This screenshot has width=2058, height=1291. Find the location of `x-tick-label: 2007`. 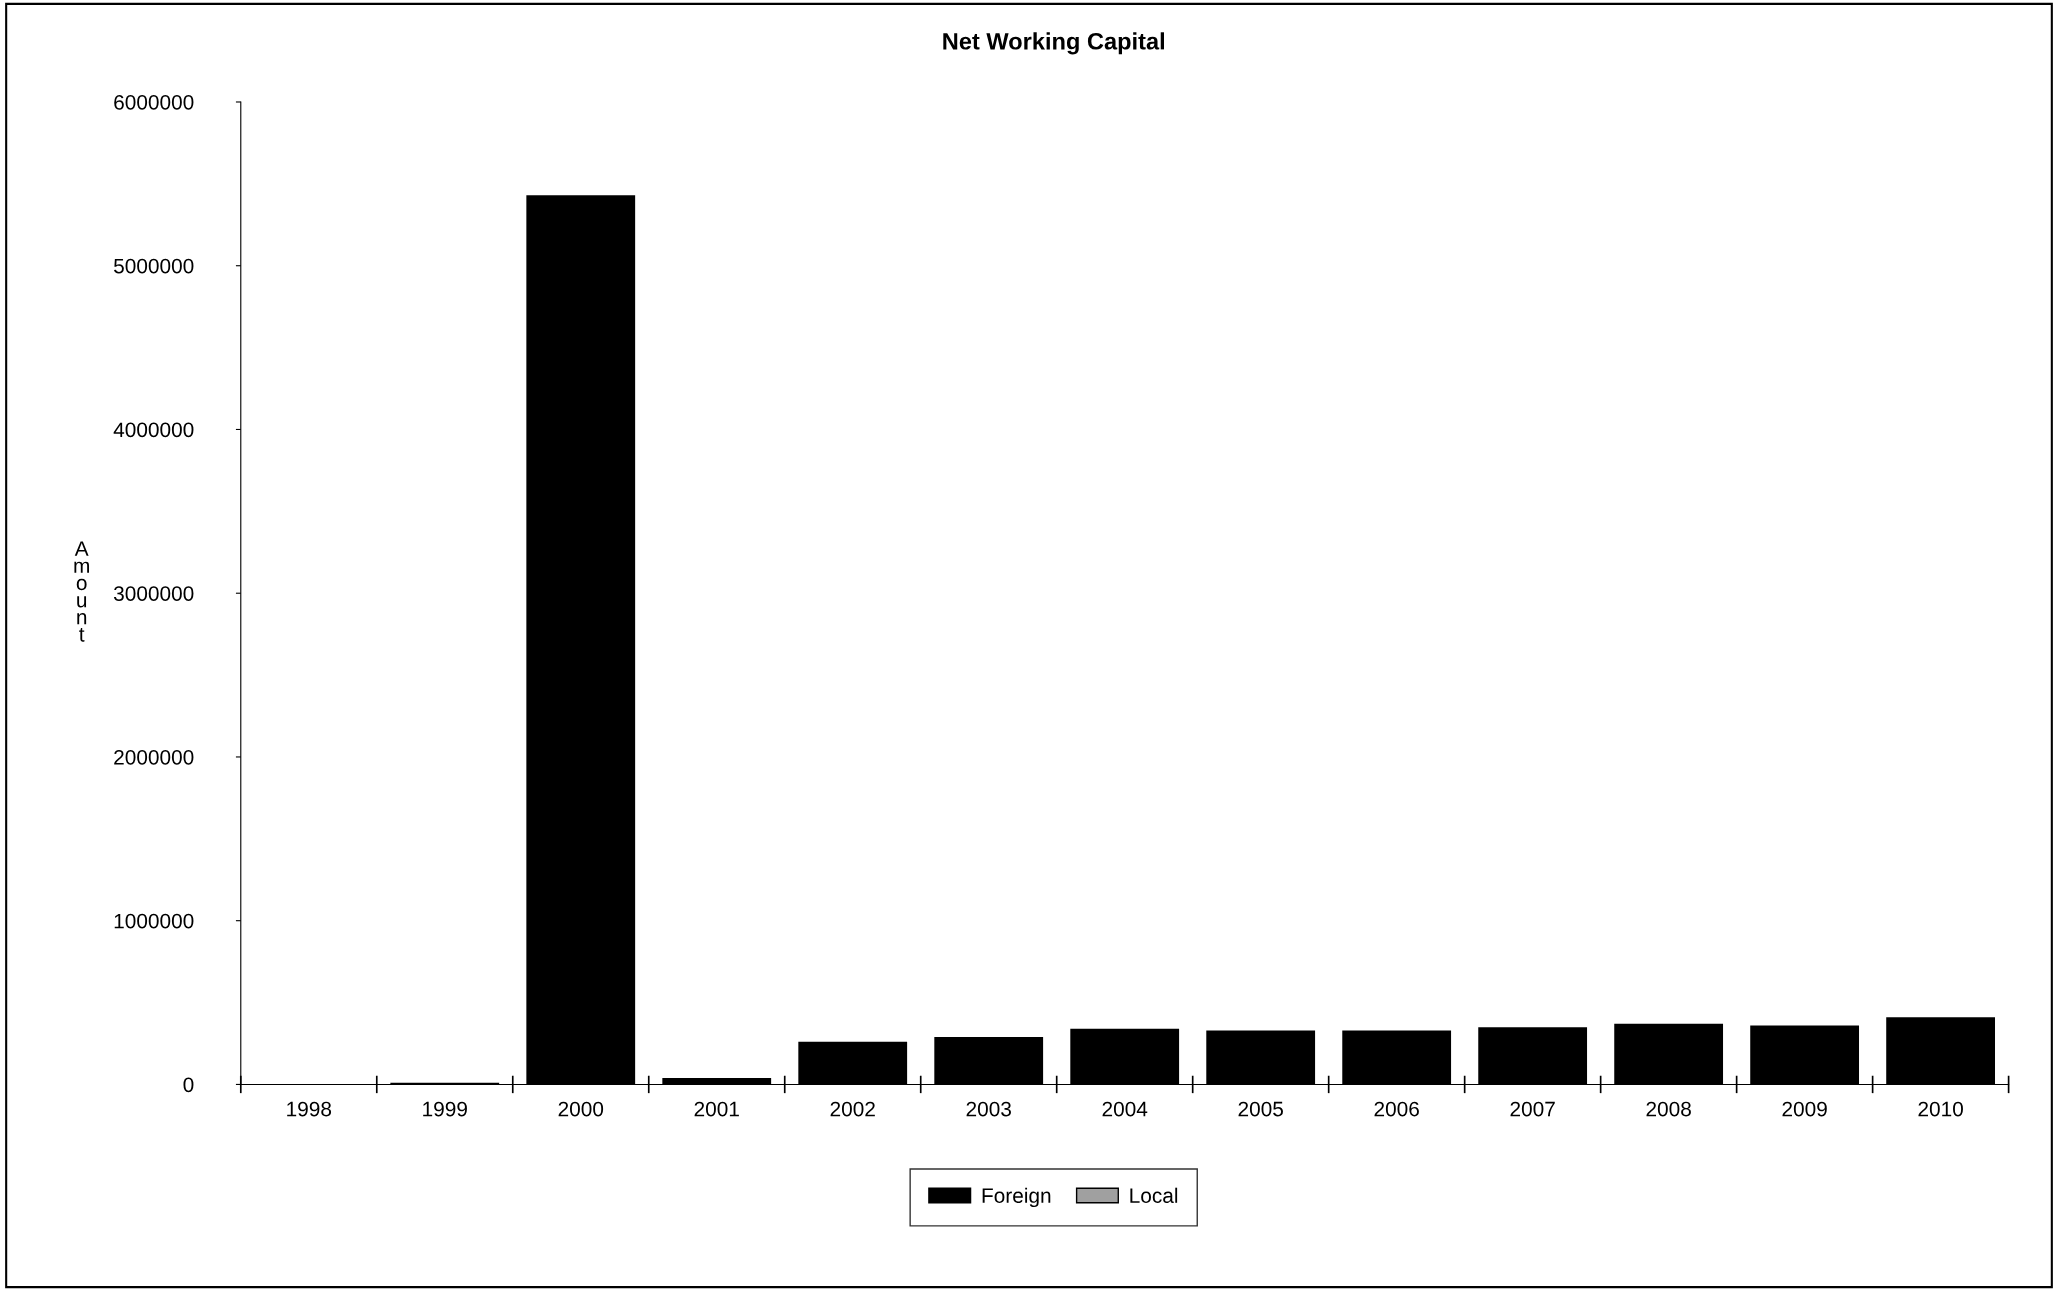

x-tick-label: 2007 is located at coordinates (1532, 1109).